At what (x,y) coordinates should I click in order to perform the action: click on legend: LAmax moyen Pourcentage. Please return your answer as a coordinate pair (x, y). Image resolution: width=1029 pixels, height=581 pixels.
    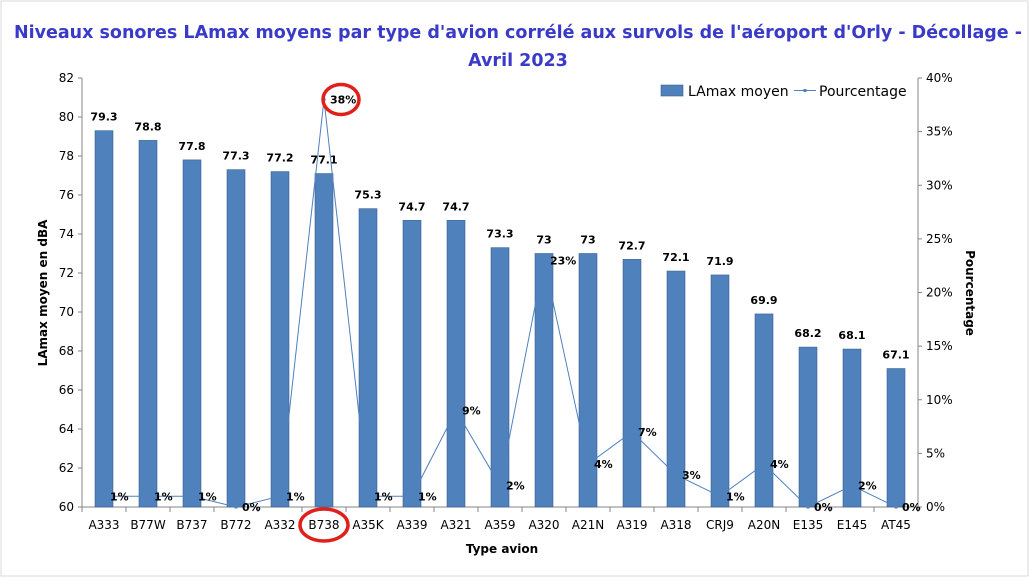
    Looking at the image, I should click on (783, 92).